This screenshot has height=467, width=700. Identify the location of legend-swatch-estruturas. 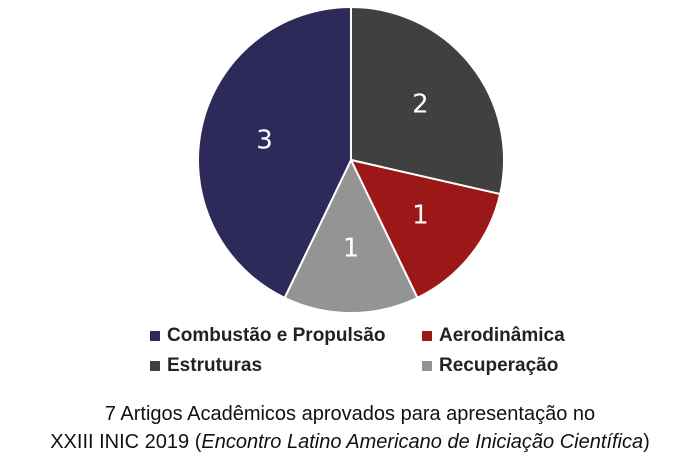
(155, 366).